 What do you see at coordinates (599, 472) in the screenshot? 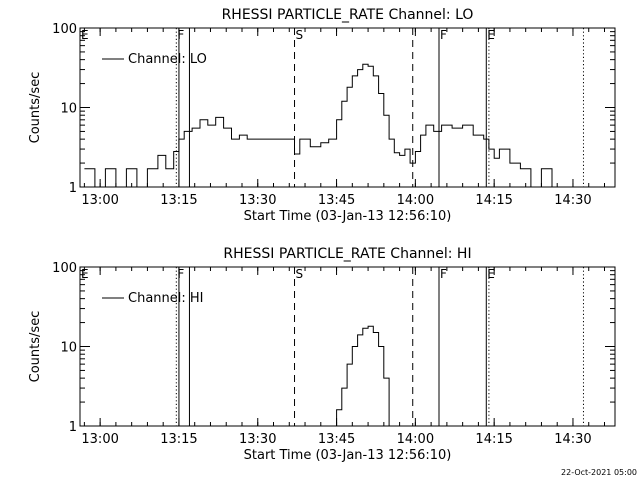
I see `footer-timestamp: 22-Oct-2021 05:00` at bounding box center [599, 472].